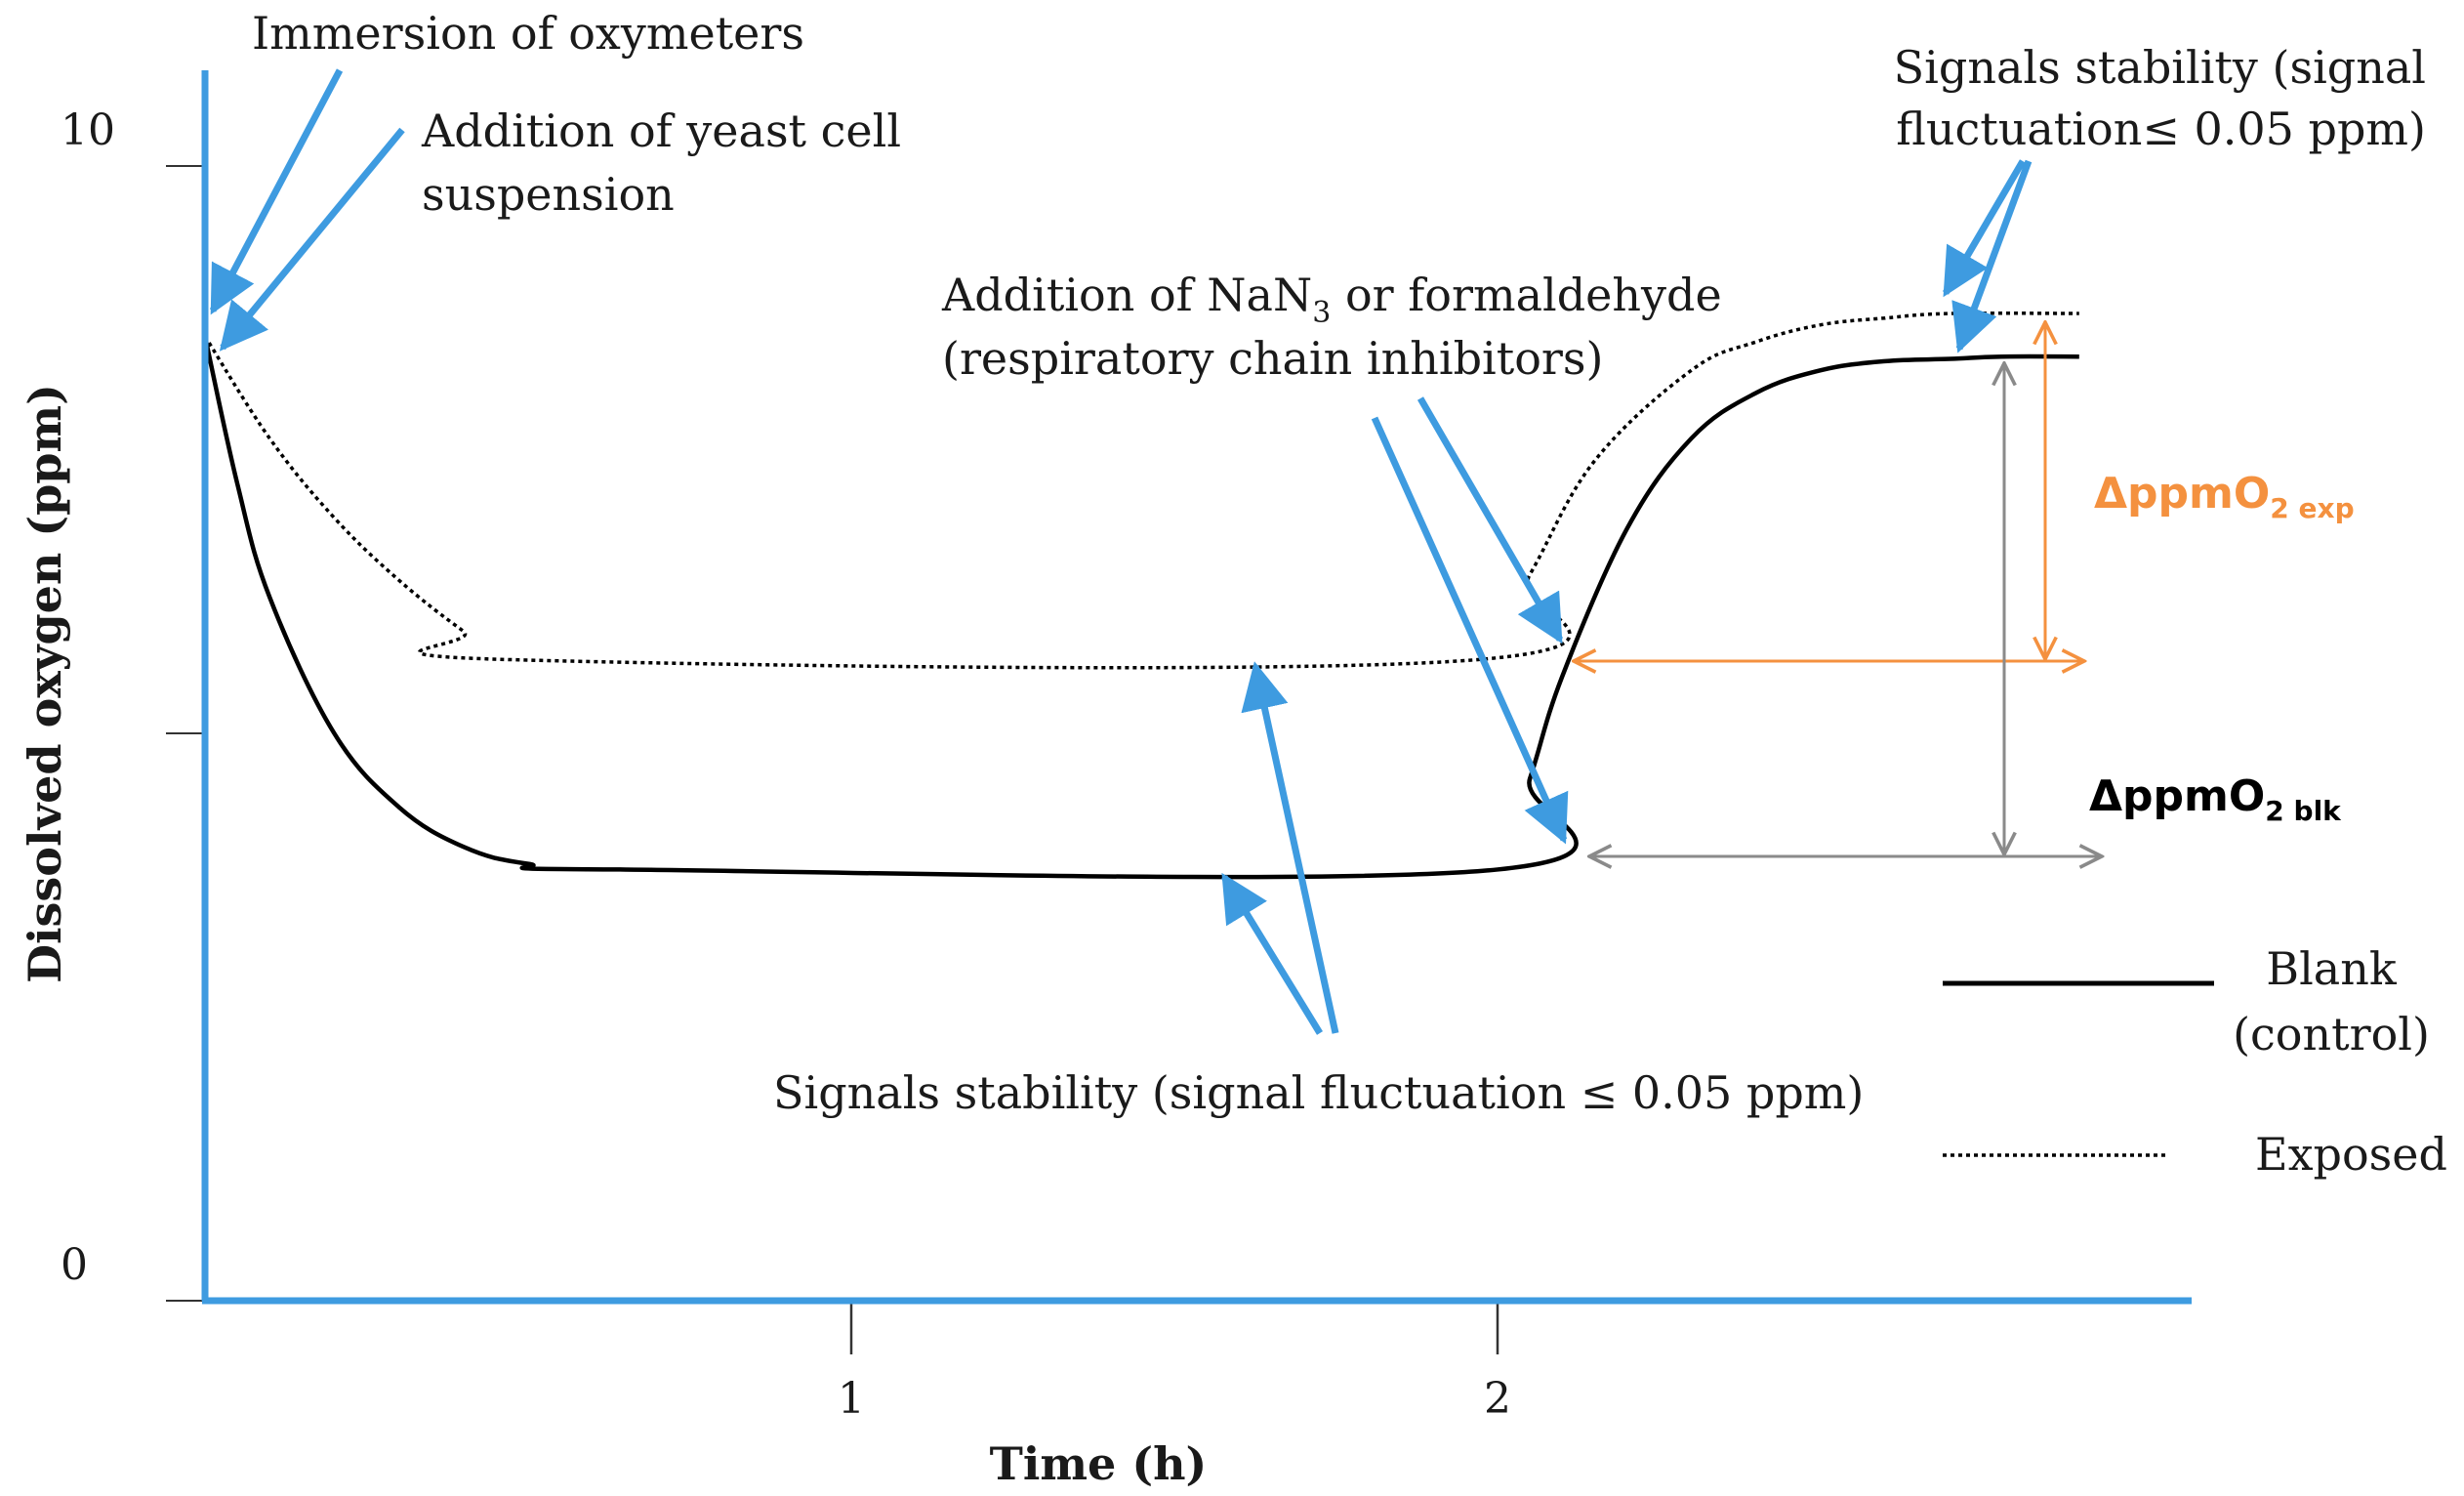 This screenshot has height=1496, width=2464. What do you see at coordinates (2161, 129) in the screenshot?
I see `stability-top-label-line2: fluctuation≤ 0.05 ppm)` at bounding box center [2161, 129].